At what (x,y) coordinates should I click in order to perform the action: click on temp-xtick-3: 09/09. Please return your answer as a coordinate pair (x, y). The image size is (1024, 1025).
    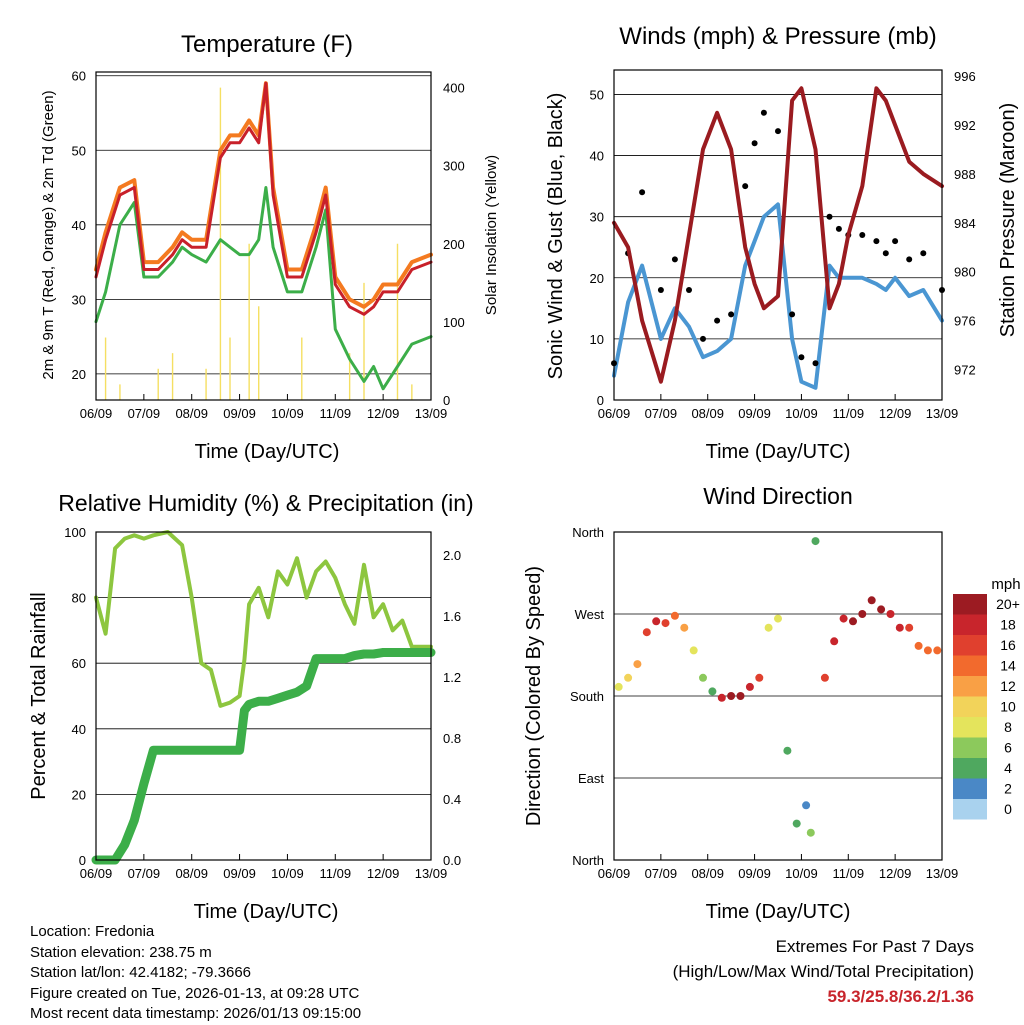
    Looking at the image, I should click on (239, 413).